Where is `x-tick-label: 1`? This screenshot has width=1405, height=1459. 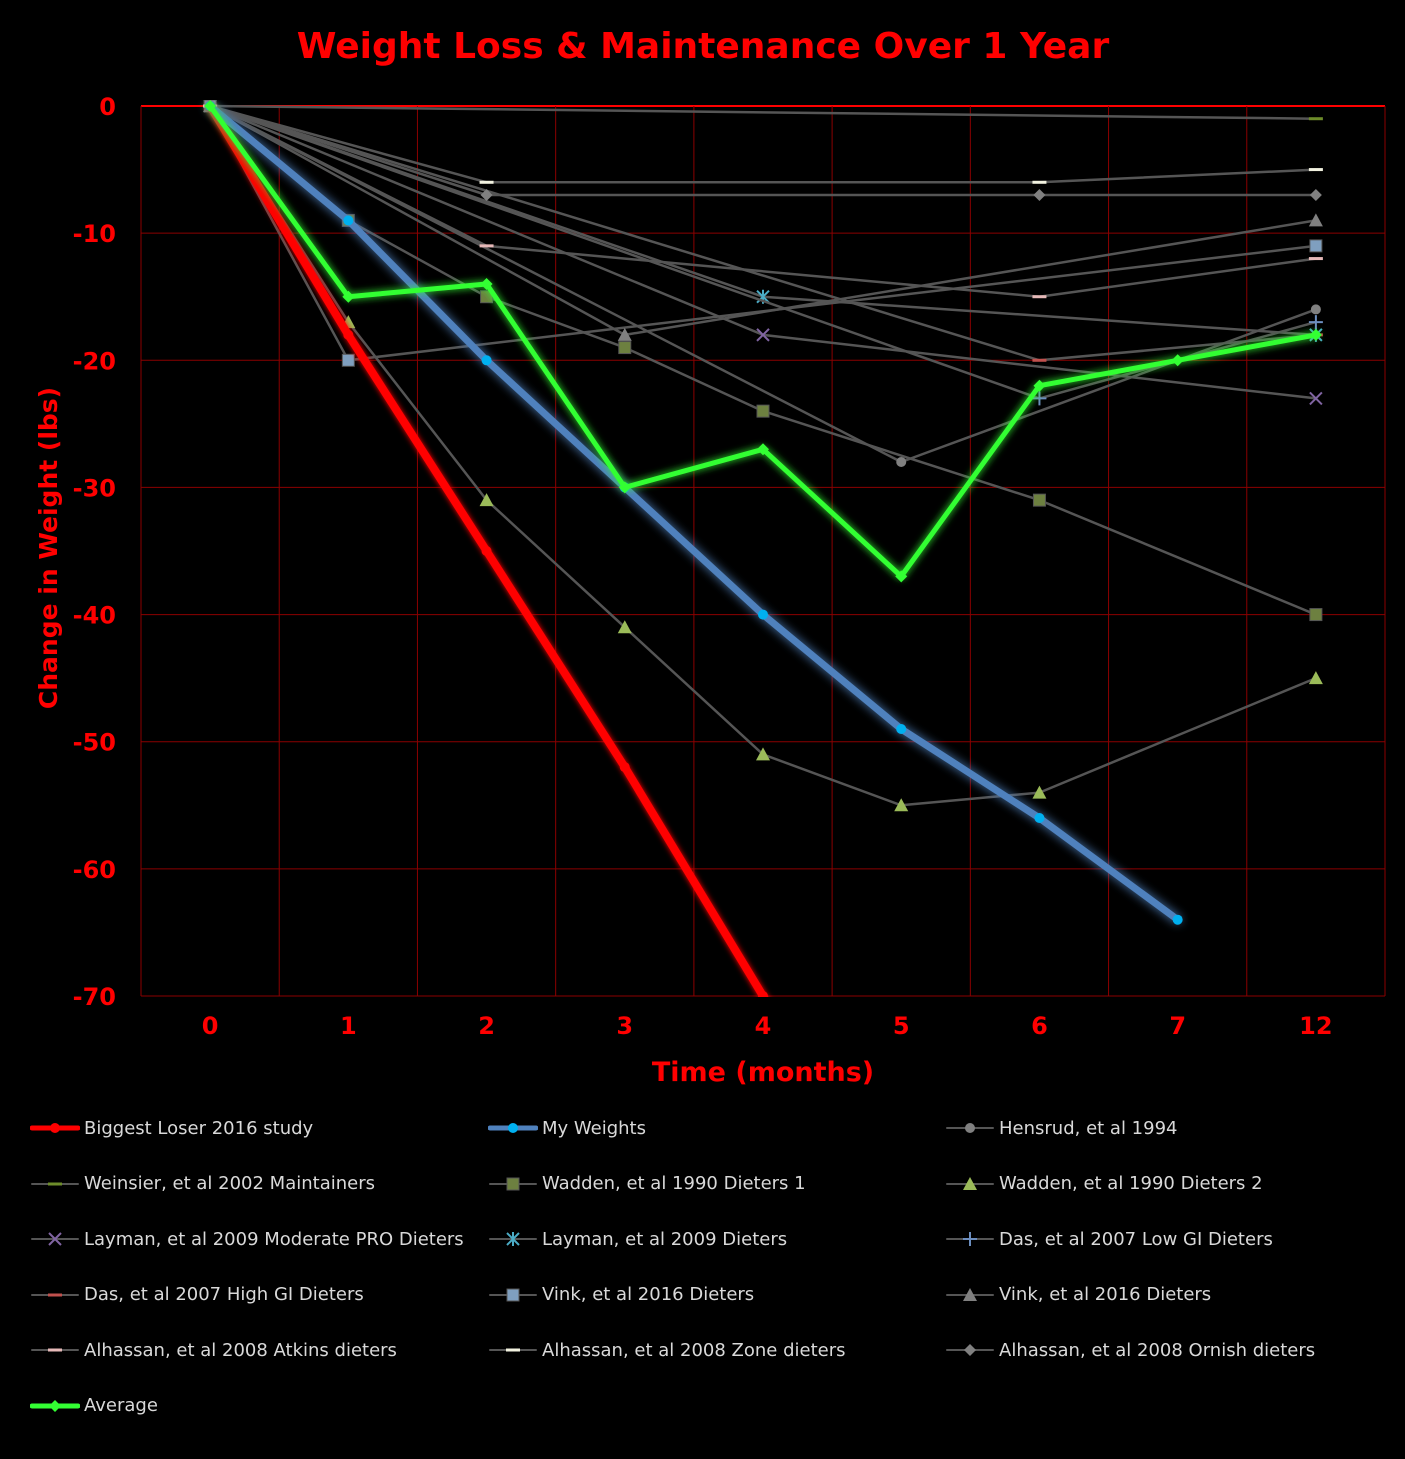
x-tick-label: 1 is located at coordinates (348, 1026).